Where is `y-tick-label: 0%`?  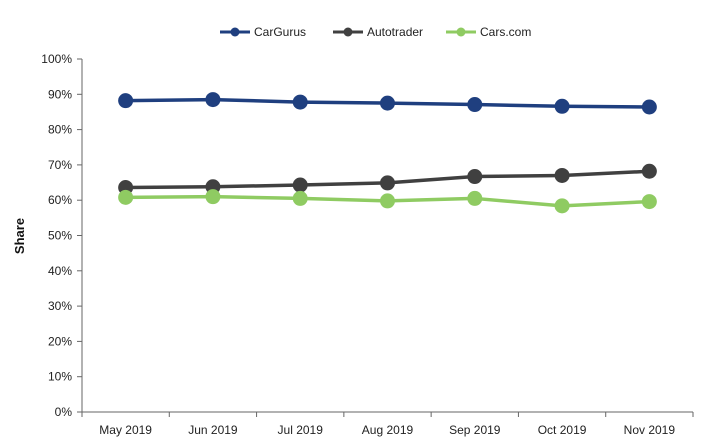
y-tick-label: 0% is located at coordinates (64, 412).